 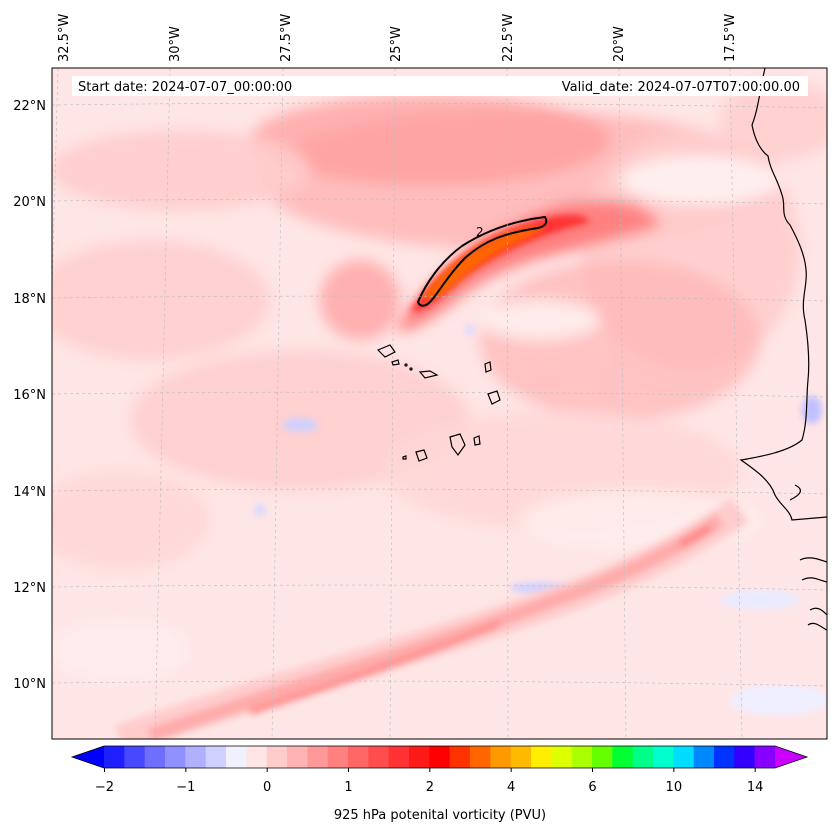 I want to click on lon-label: 20°W, so click(x=619, y=44).